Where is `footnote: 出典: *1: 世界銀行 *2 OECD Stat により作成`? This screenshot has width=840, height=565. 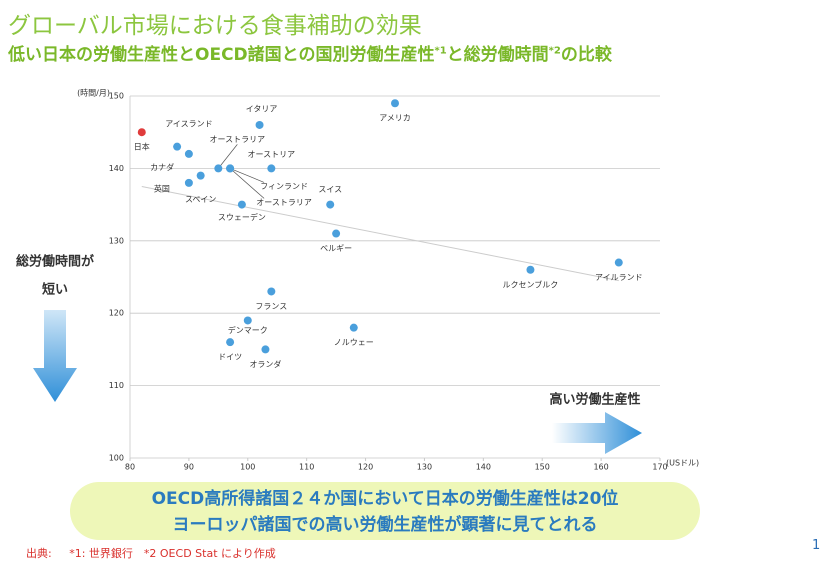
footnote: 出典: *1: 世界銀行 *2 OECD Stat により作成 is located at coordinates (151, 553).